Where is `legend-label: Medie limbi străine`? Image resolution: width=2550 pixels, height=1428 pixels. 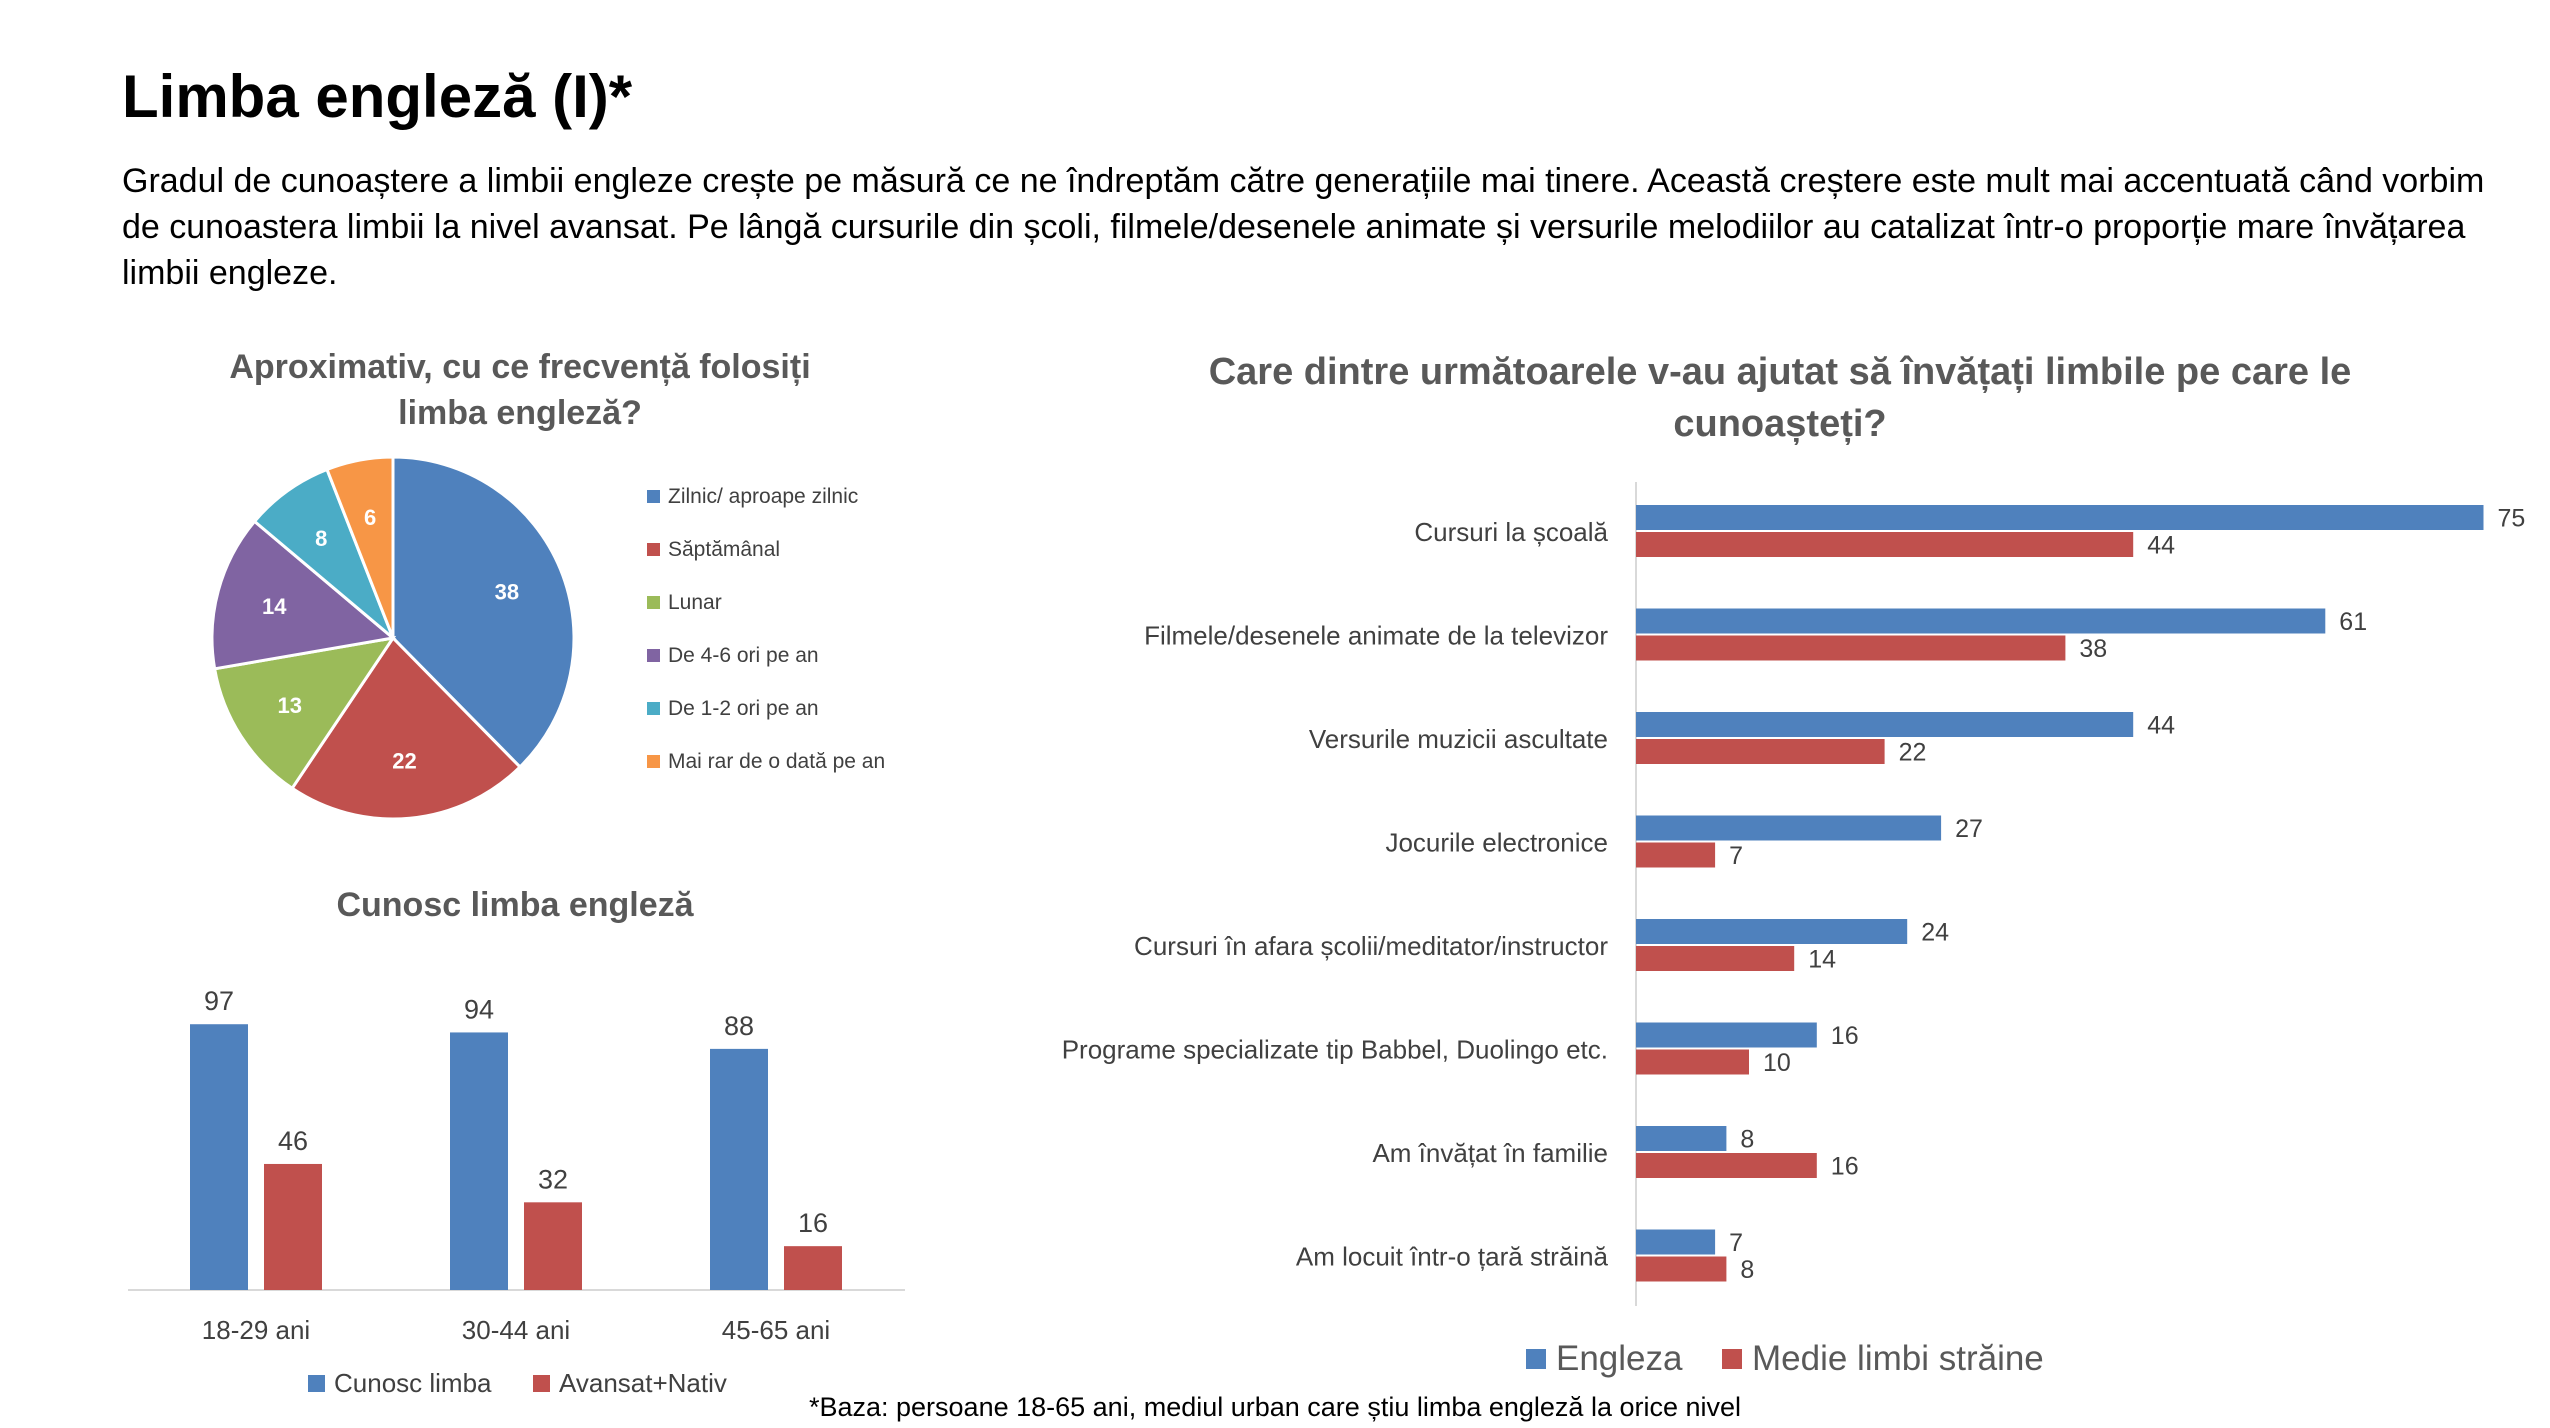
legend-label: Medie limbi străine is located at coordinates (1898, 1358).